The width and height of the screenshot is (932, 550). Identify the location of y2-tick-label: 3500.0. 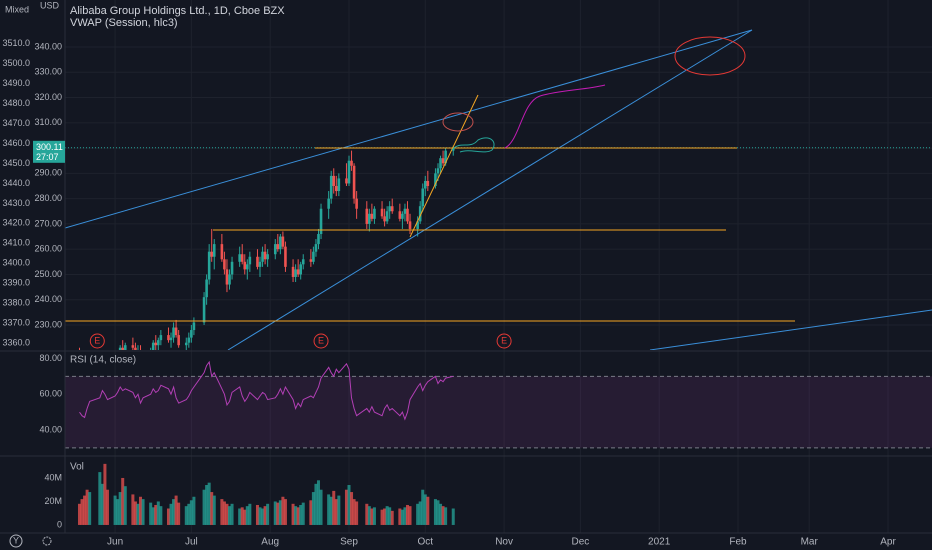
(16, 63).